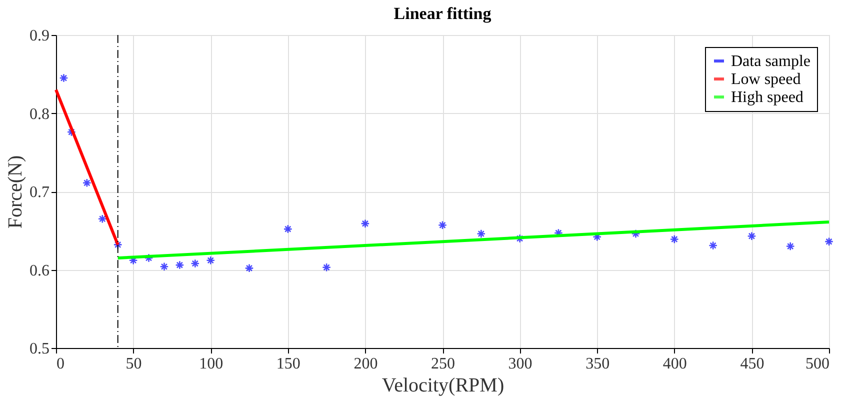 This screenshot has height=400, width=841. What do you see at coordinates (443, 364) in the screenshot?
I see `x-tick-label: 250` at bounding box center [443, 364].